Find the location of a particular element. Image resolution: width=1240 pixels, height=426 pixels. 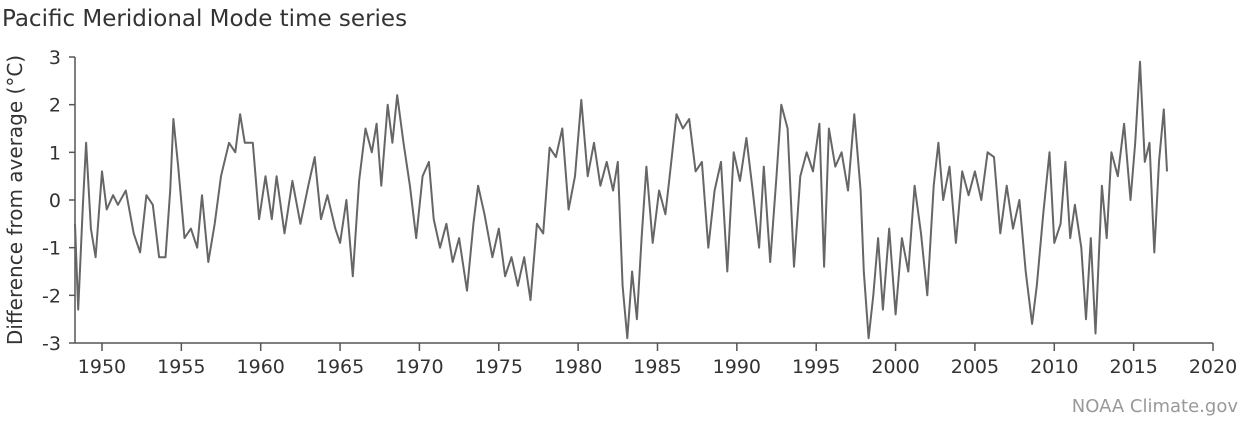

y-tick-label: 1 is located at coordinates (55, 153).